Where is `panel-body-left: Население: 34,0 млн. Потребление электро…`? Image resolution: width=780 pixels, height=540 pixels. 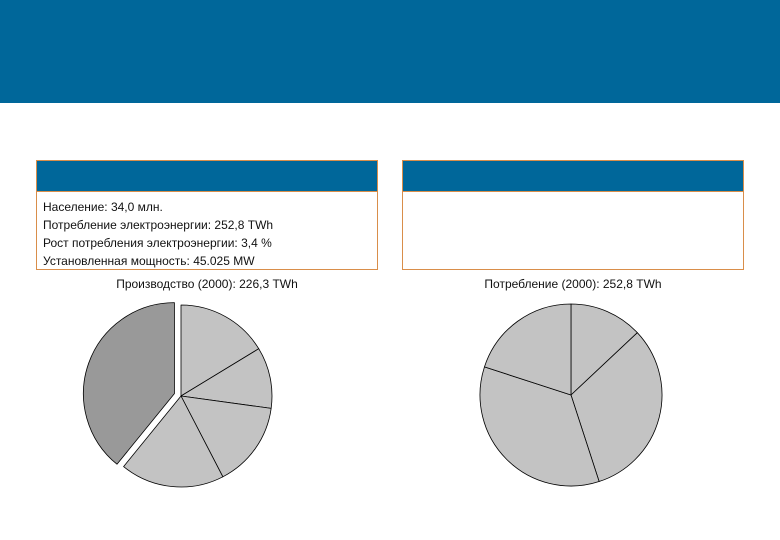
panel-body-left: Население: 34,0 млн. Потребление электро… is located at coordinates (207, 231).